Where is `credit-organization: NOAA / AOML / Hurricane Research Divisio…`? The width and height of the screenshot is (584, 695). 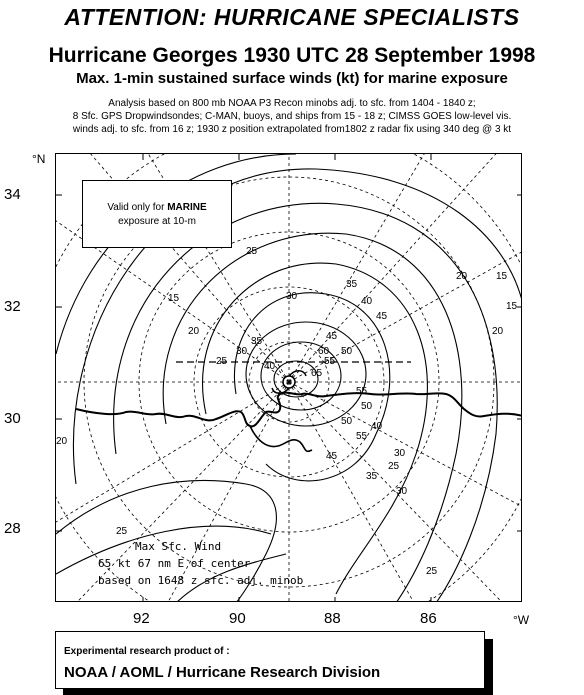 credit-organization: NOAA / AOML / Hurricane Research Divisio… is located at coordinates (222, 672).